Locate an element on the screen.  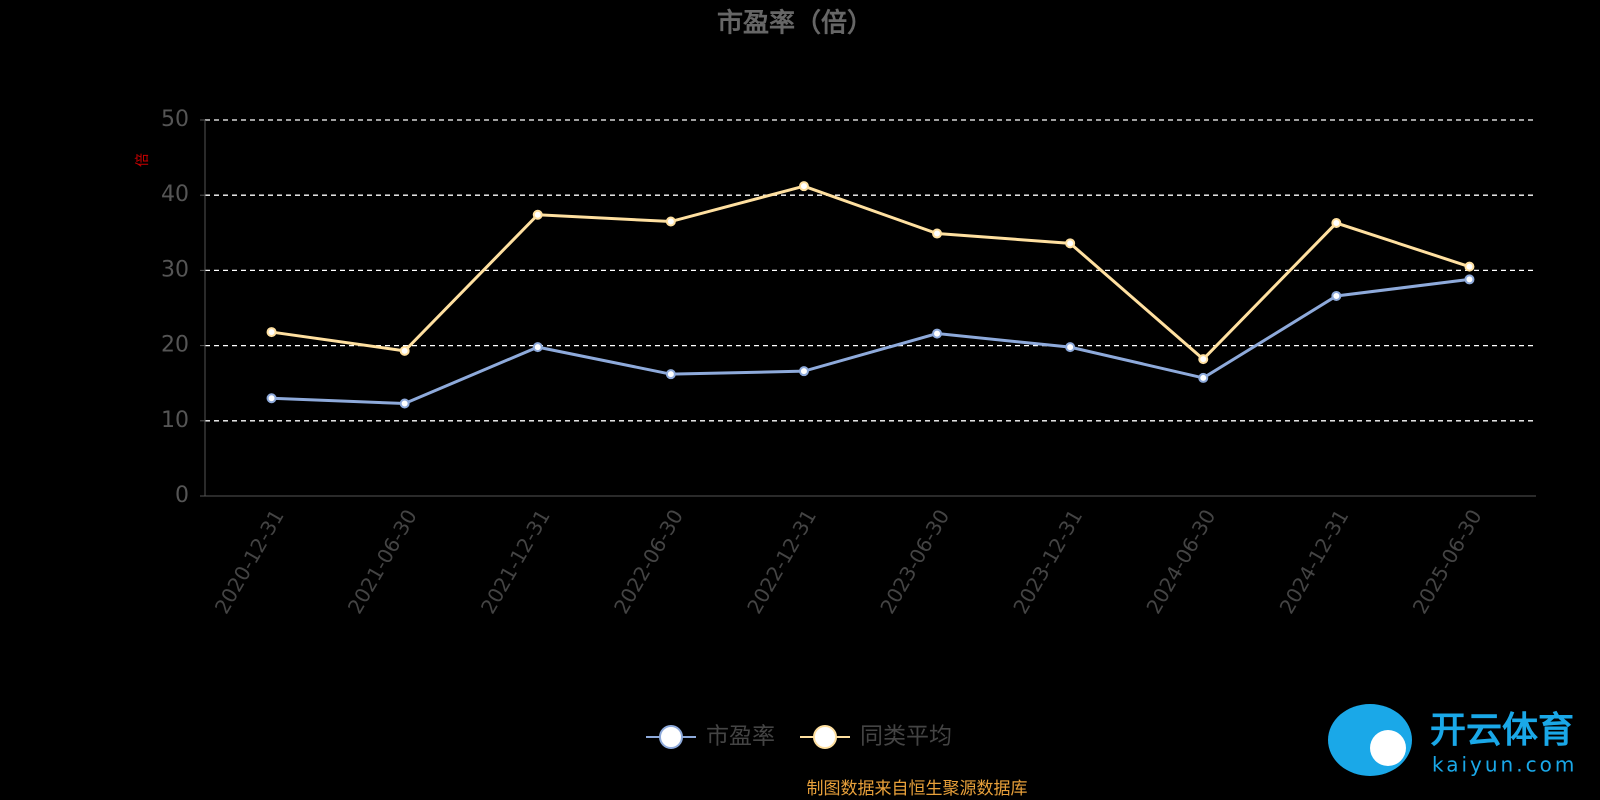
y-tick-label: 40 is located at coordinates (175, 194).